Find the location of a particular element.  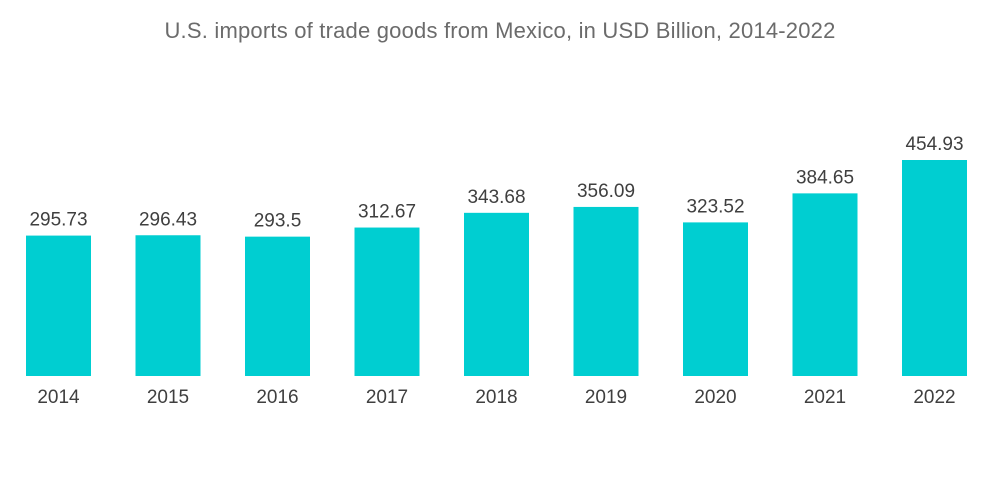

x-tick-label-2021: 2021 is located at coordinates (825, 397).